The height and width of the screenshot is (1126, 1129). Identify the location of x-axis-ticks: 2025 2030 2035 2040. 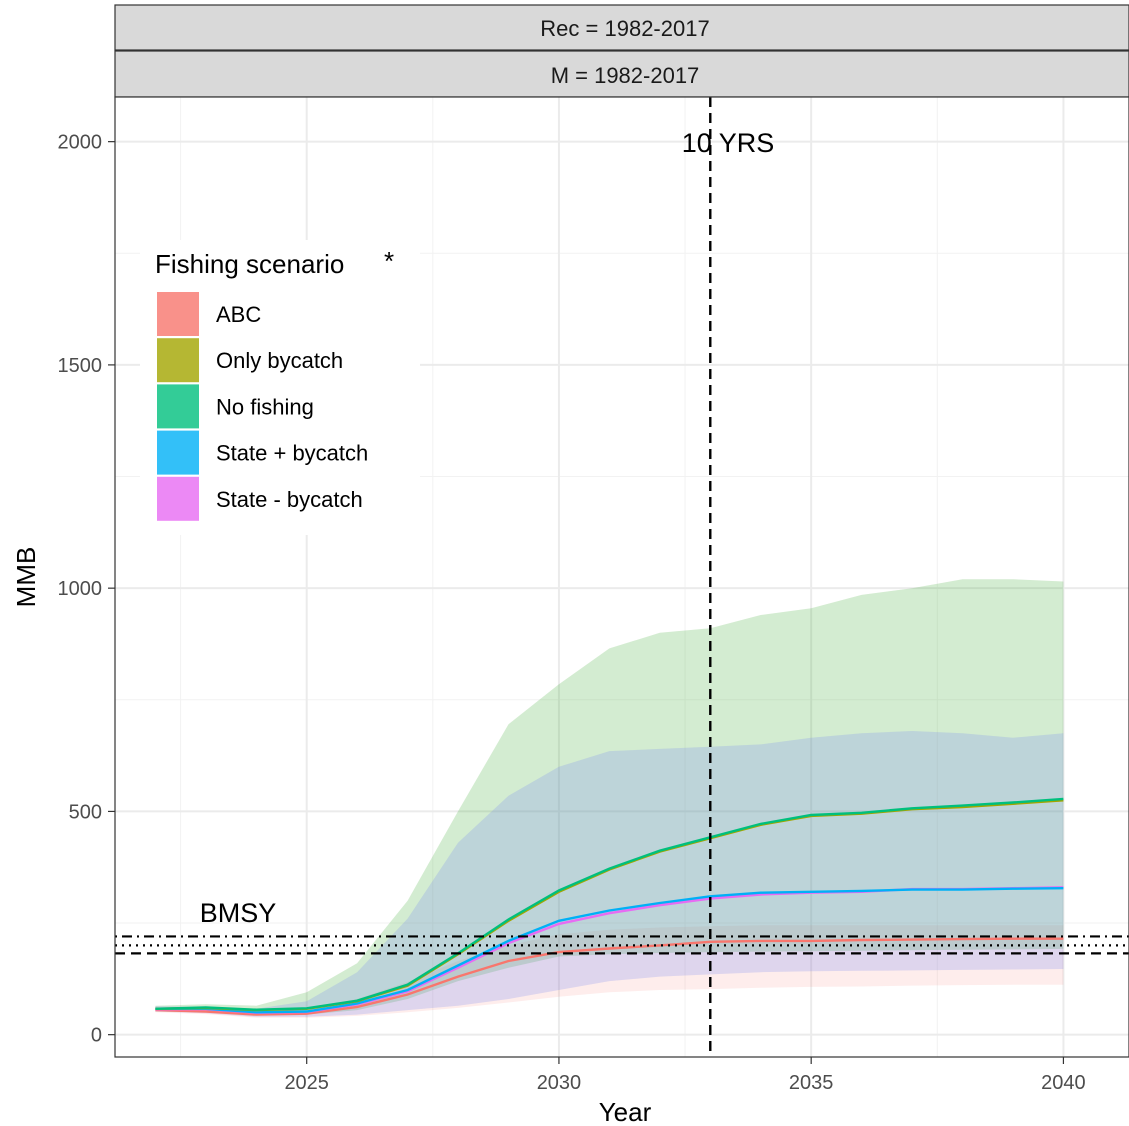
(685, 1075).